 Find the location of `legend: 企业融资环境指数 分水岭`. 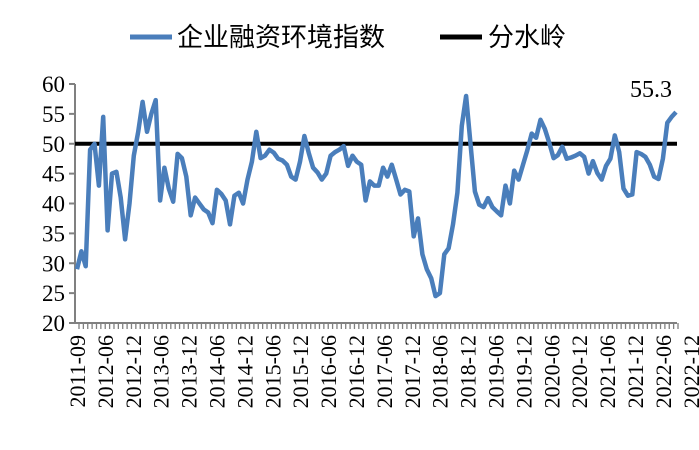

legend: 企业融资环境指数 分水岭 is located at coordinates (348, 37).